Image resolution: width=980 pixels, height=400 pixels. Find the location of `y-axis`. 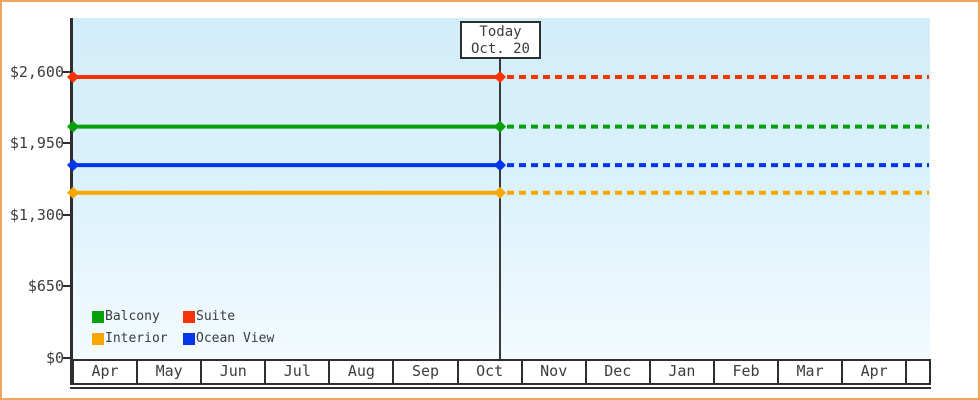

y-axis is located at coordinates (71, 201).